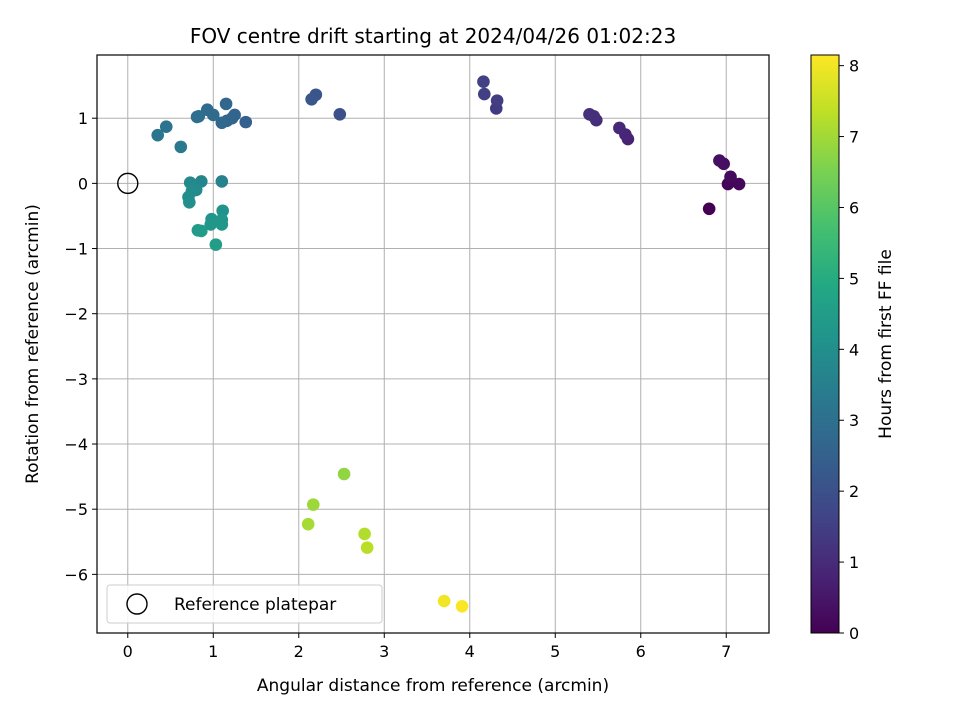 The height and width of the screenshot is (720, 960). What do you see at coordinates (433, 686) in the screenshot?
I see `x-axis-label: Angular distance from reference (arcmin)` at bounding box center [433, 686].